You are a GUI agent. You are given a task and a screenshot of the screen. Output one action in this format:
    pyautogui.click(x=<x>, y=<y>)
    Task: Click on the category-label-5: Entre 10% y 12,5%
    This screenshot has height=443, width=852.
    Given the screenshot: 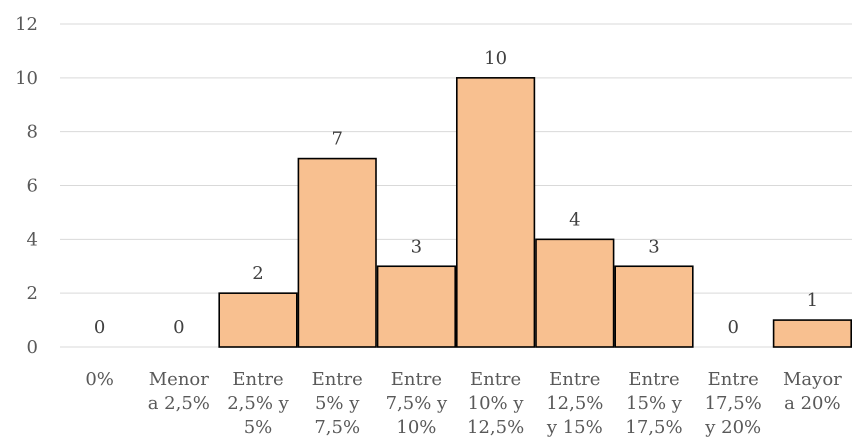 What is the action you would take?
    pyautogui.click(x=495, y=403)
    